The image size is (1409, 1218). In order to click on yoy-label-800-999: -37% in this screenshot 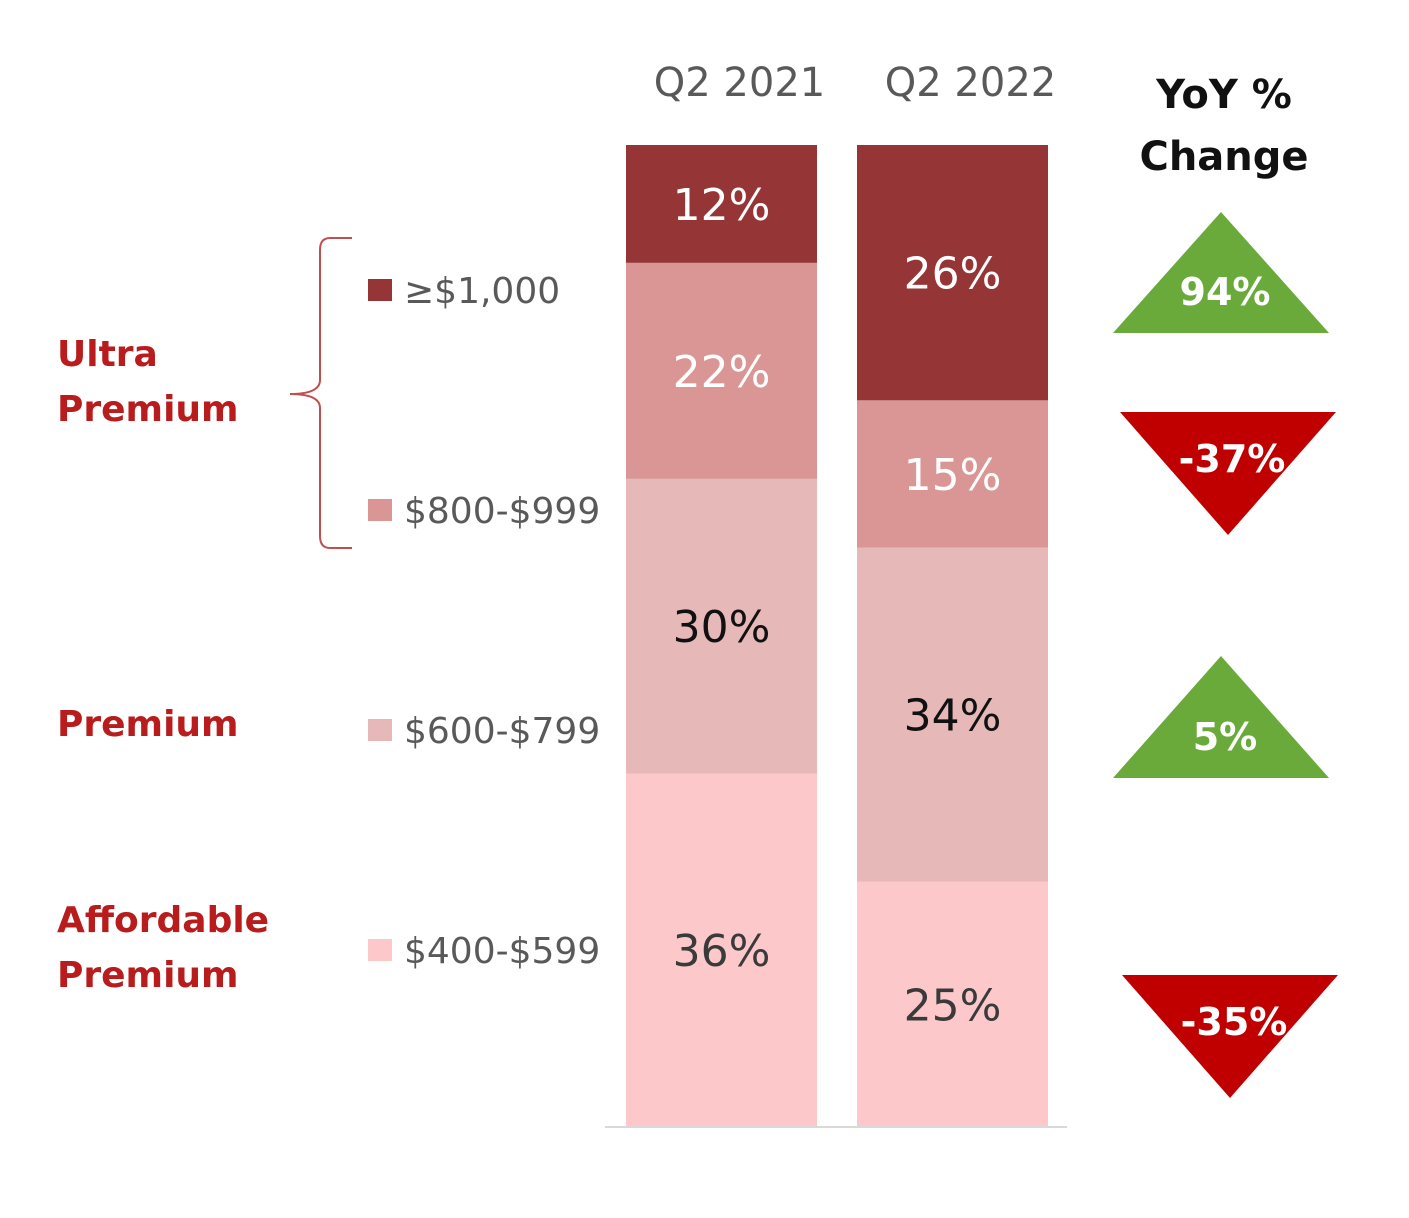, I will do `click(1232, 459)`.